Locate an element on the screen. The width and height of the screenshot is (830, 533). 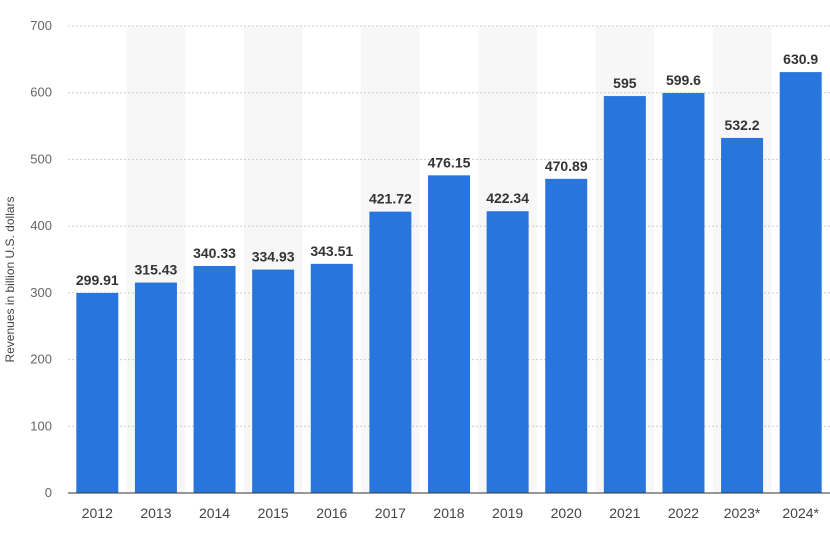
x-tick-label: 2020 is located at coordinates (566, 513).